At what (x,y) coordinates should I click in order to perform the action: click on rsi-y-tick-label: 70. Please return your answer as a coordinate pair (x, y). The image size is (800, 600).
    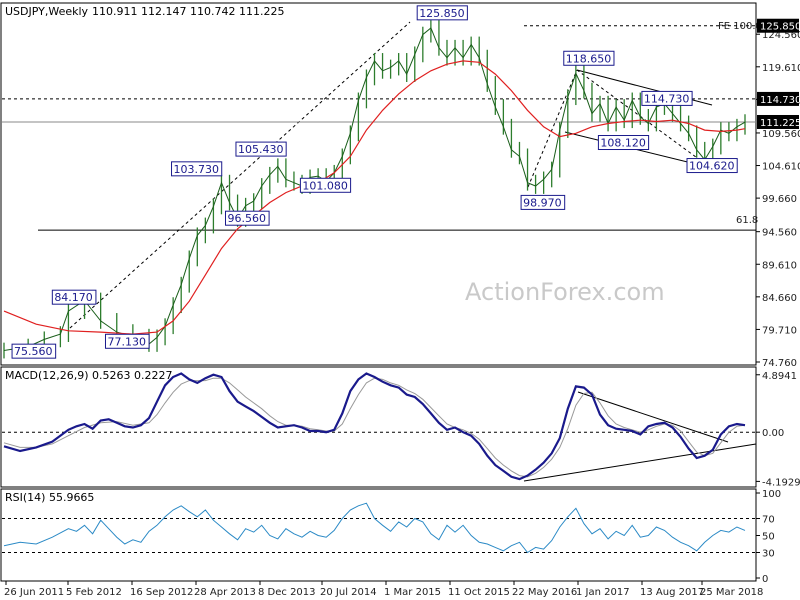
    Looking at the image, I should click on (768, 520).